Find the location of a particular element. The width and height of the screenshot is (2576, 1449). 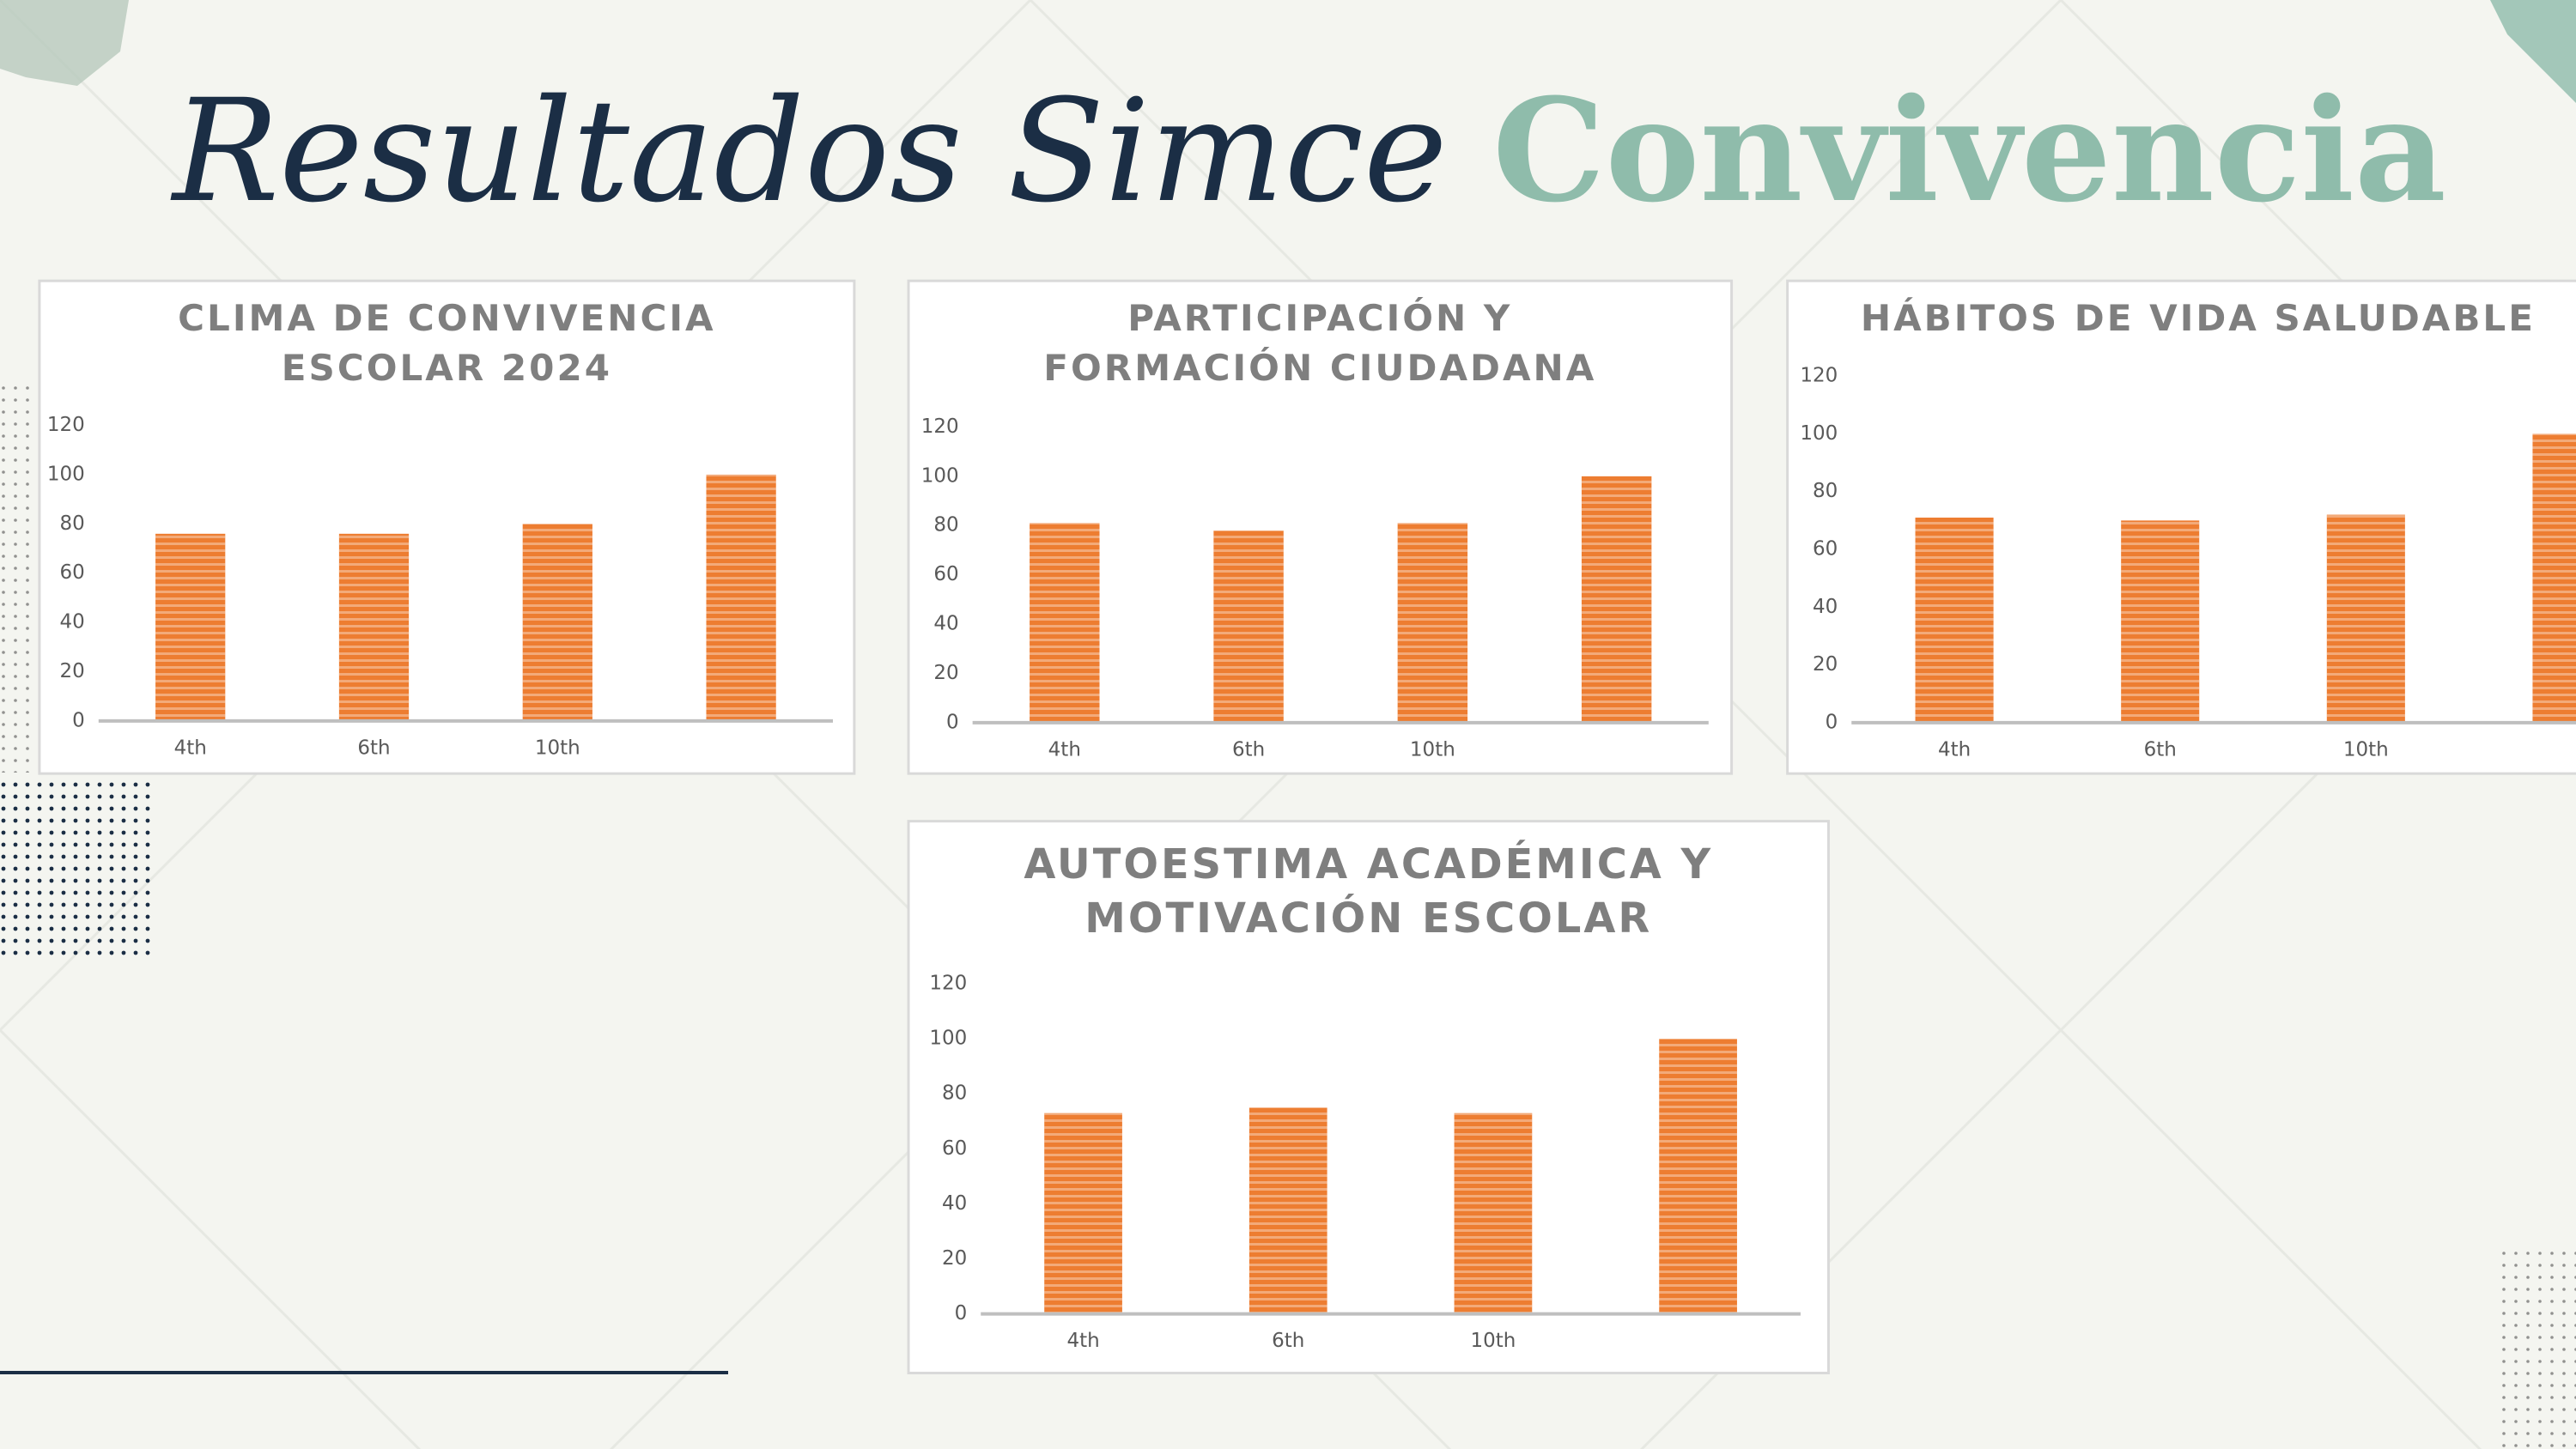

page-title: Resultados Simce Convivencia is located at coordinates (1308, 150).